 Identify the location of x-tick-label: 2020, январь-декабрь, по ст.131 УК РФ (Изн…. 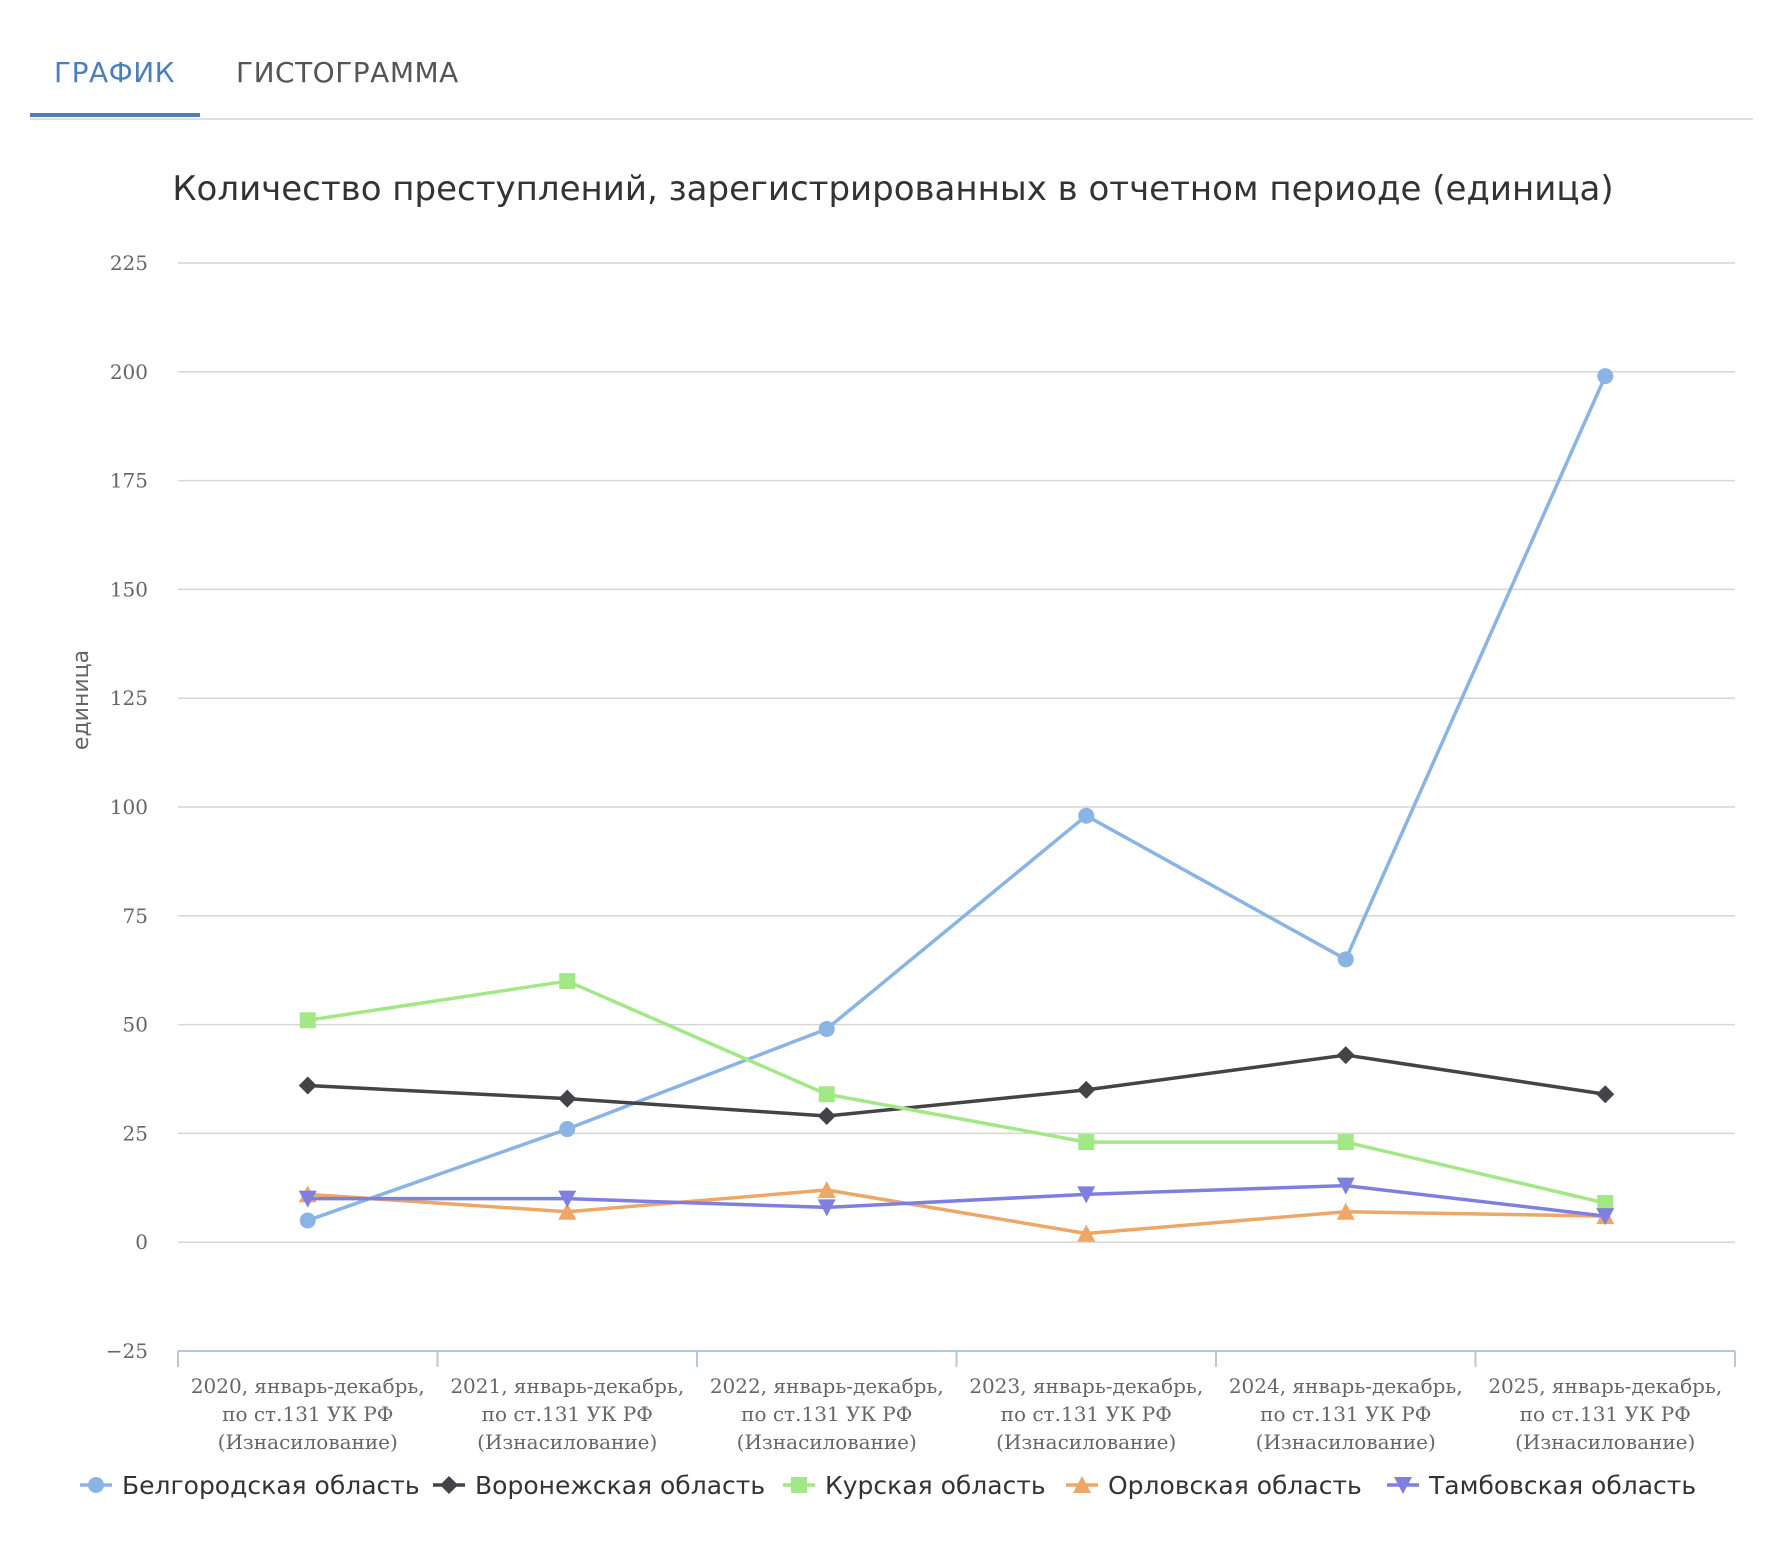
(308, 1414).